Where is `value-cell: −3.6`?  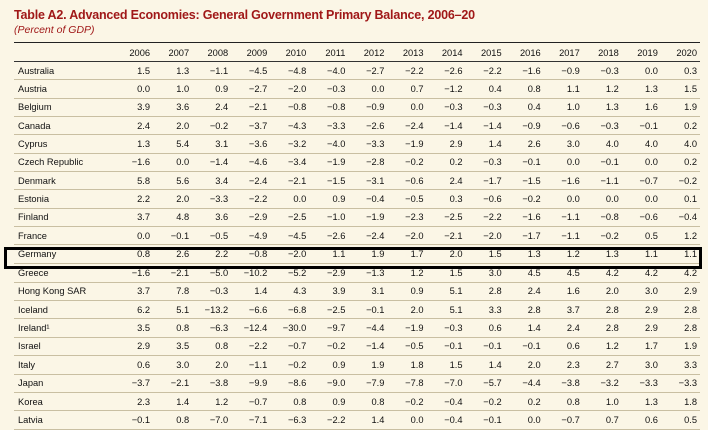
value-cell: −3.6 is located at coordinates (251, 144).